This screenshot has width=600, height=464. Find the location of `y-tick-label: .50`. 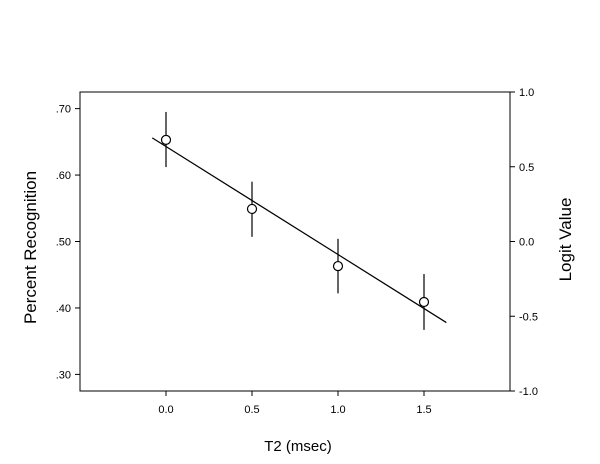

y-tick-label: .50 is located at coordinates (63, 243).